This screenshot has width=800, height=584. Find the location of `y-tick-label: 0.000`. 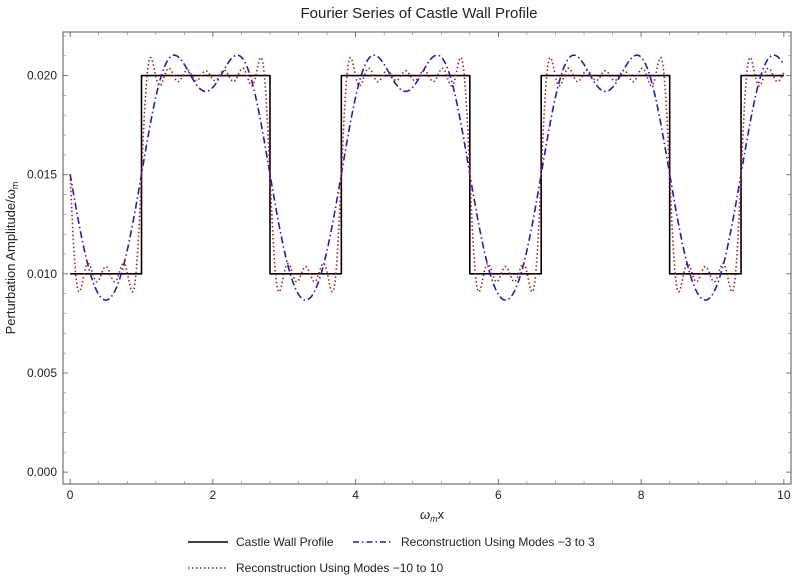

y-tick-label: 0.000 is located at coordinates (42, 472).